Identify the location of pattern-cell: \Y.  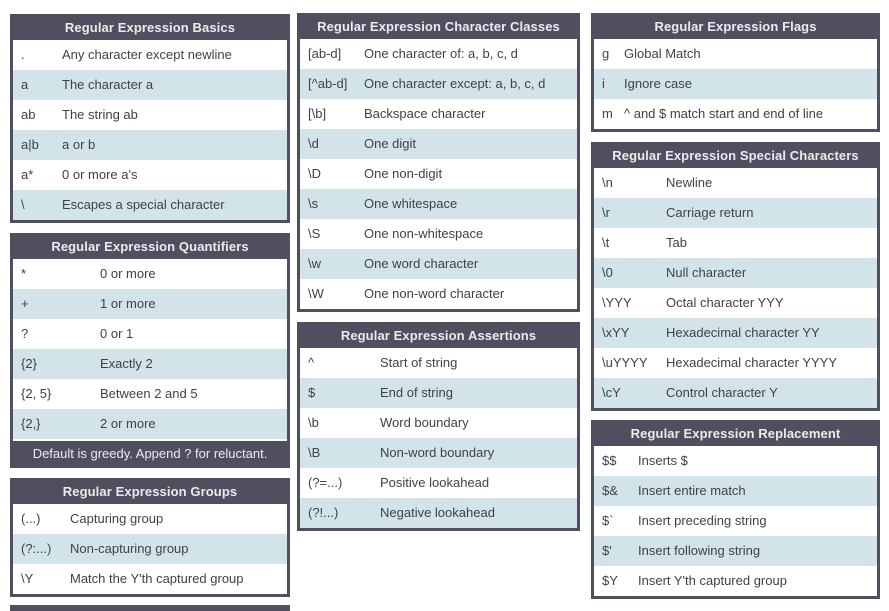
(27, 578).